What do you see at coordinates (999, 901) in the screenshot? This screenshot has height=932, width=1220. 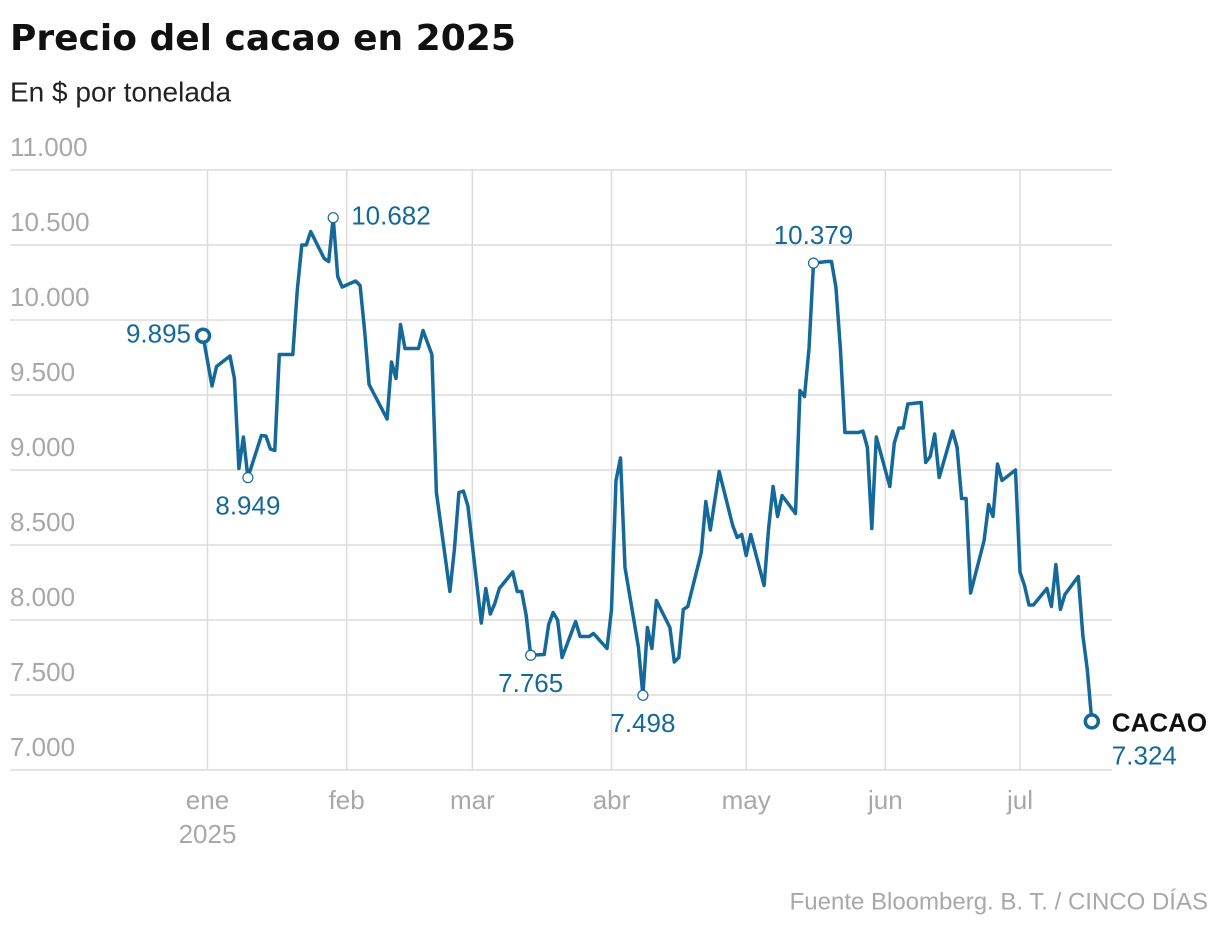 I see `source: Fuente Bloomberg. B. T. / CINCO DÍAS` at bounding box center [999, 901].